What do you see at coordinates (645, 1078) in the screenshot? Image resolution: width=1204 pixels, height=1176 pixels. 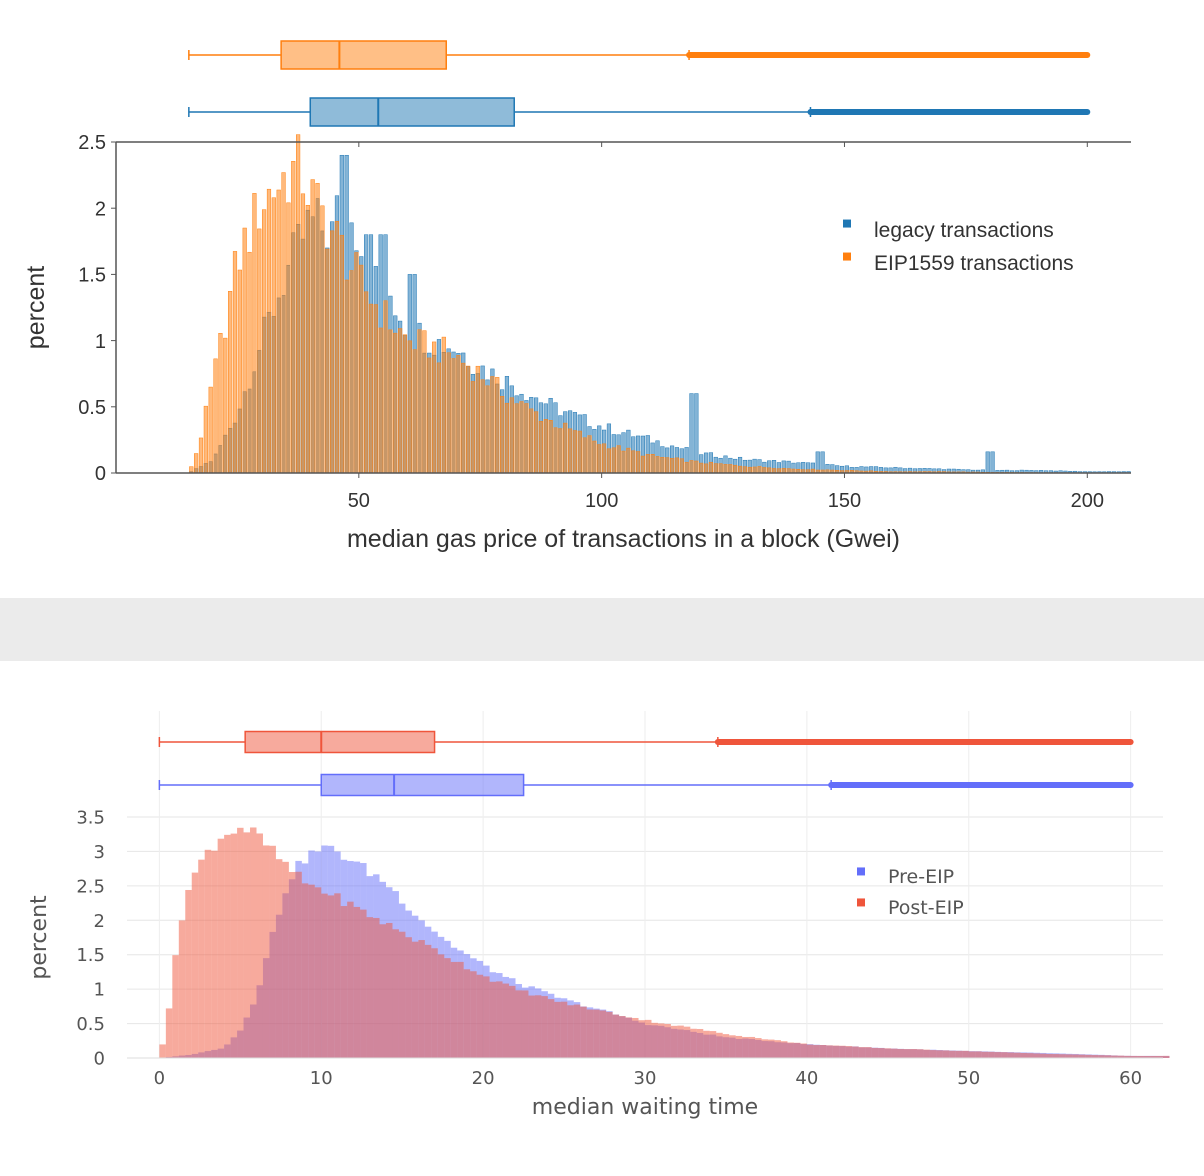 I see `x-tick-label: 30` at bounding box center [645, 1078].